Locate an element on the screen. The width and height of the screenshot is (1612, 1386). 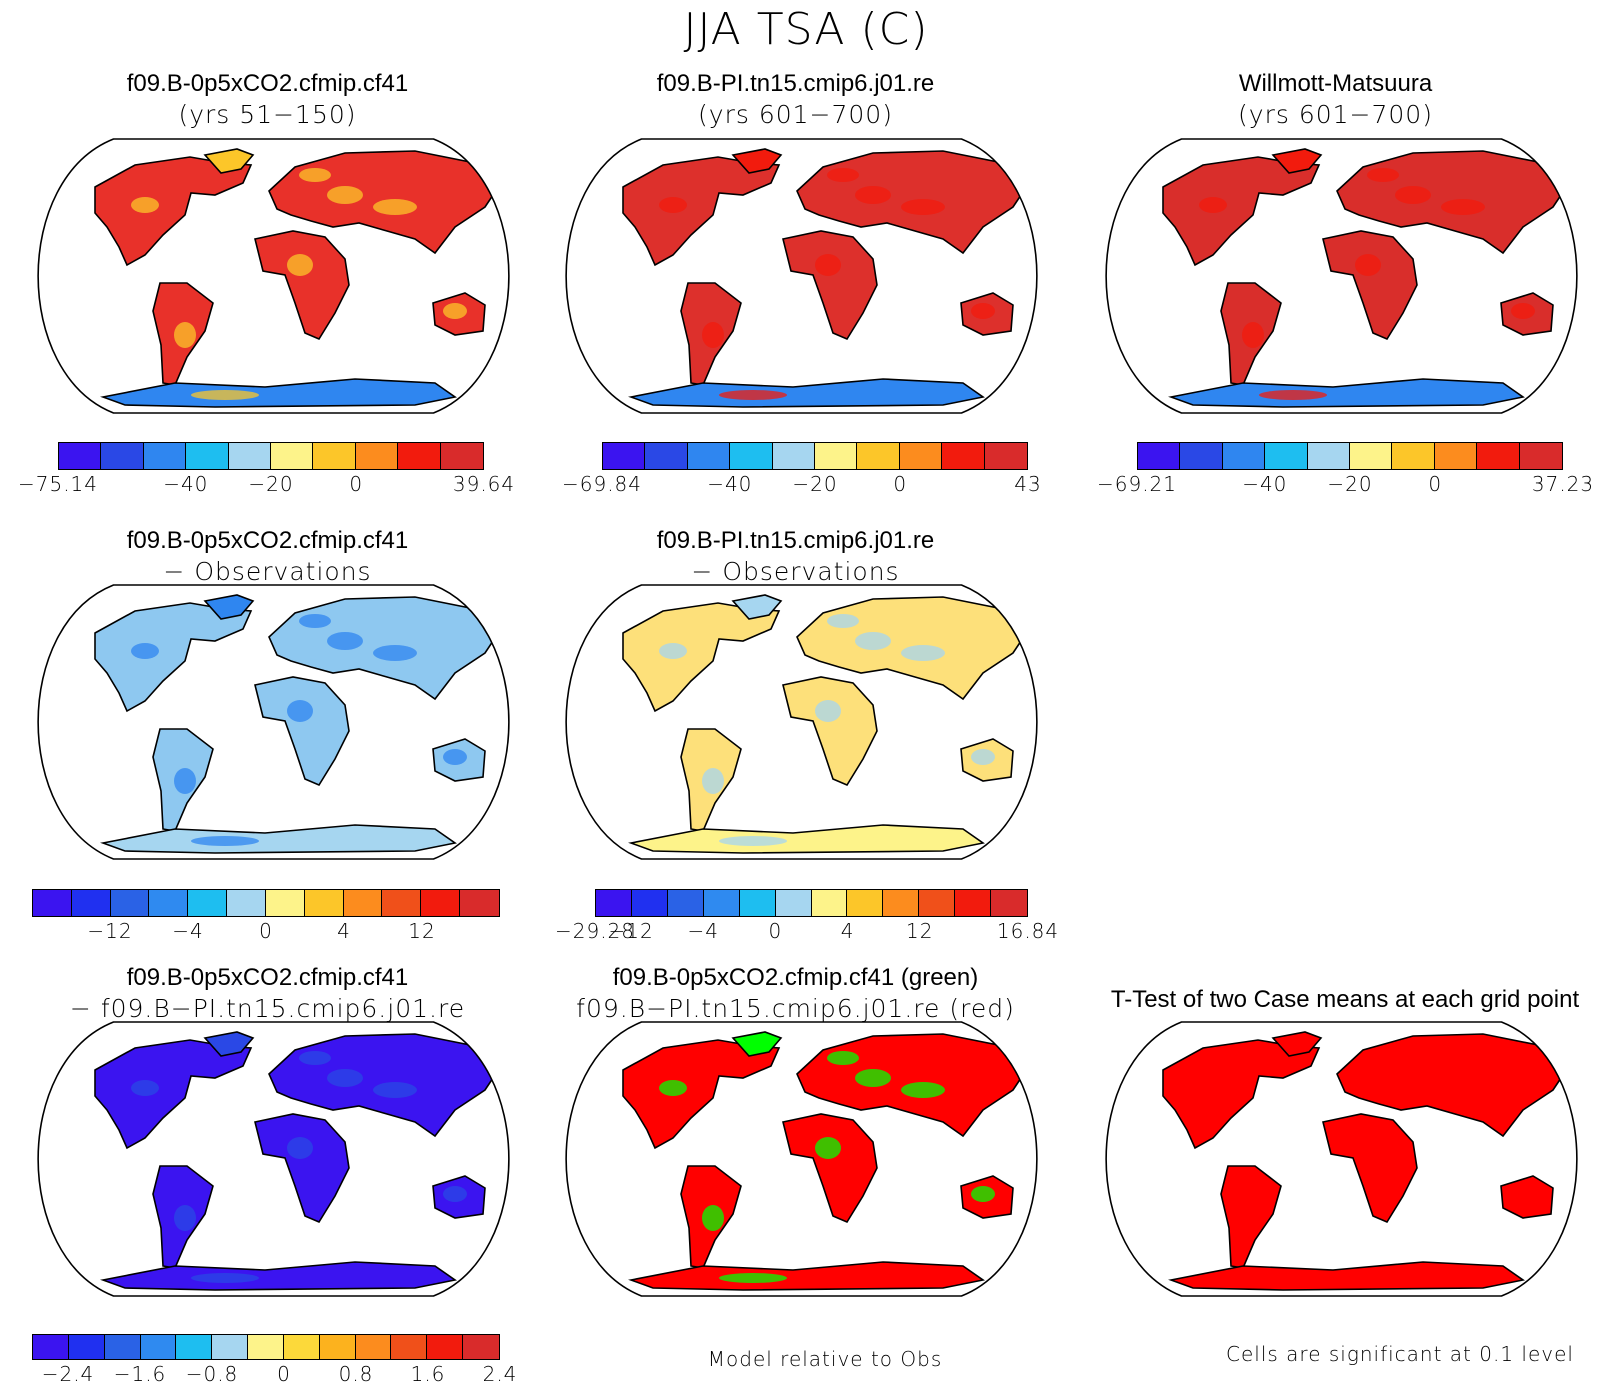
panel-title-line1: f09.B-0p5xCO2.cfmip.cf41 is located at coordinates (267, 83).